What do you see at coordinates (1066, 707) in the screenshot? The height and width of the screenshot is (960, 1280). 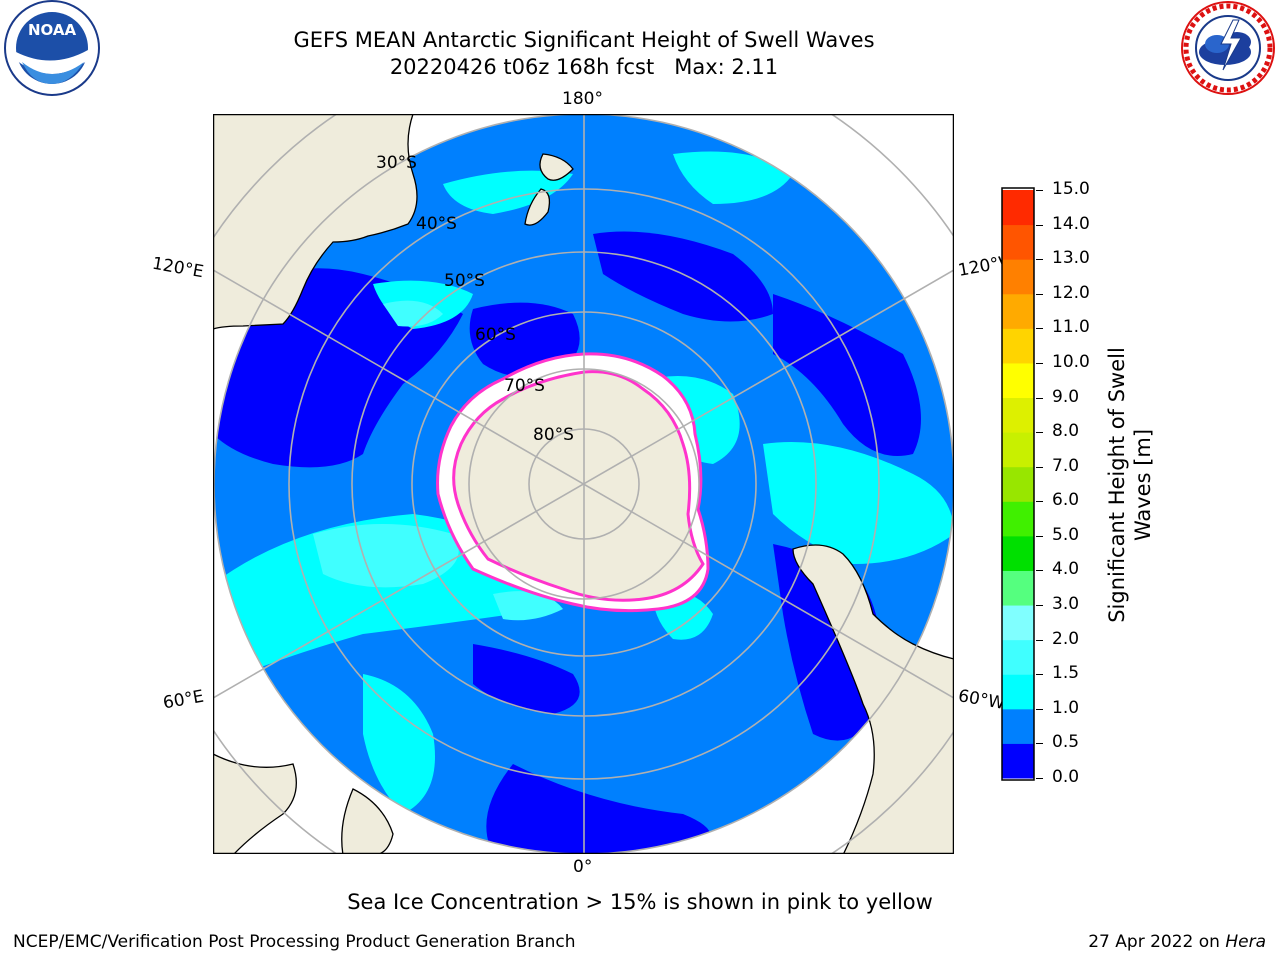 I see `colorbar-tick-label: 1.0` at bounding box center [1066, 707].